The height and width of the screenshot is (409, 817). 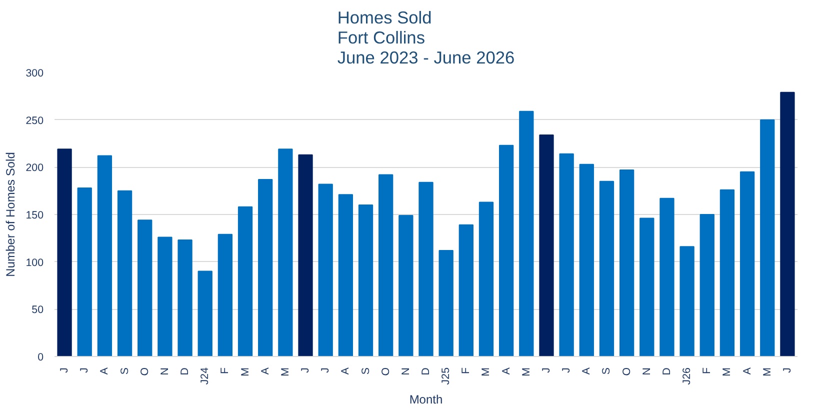 I want to click on y-tick-label: 100, so click(x=35, y=262).